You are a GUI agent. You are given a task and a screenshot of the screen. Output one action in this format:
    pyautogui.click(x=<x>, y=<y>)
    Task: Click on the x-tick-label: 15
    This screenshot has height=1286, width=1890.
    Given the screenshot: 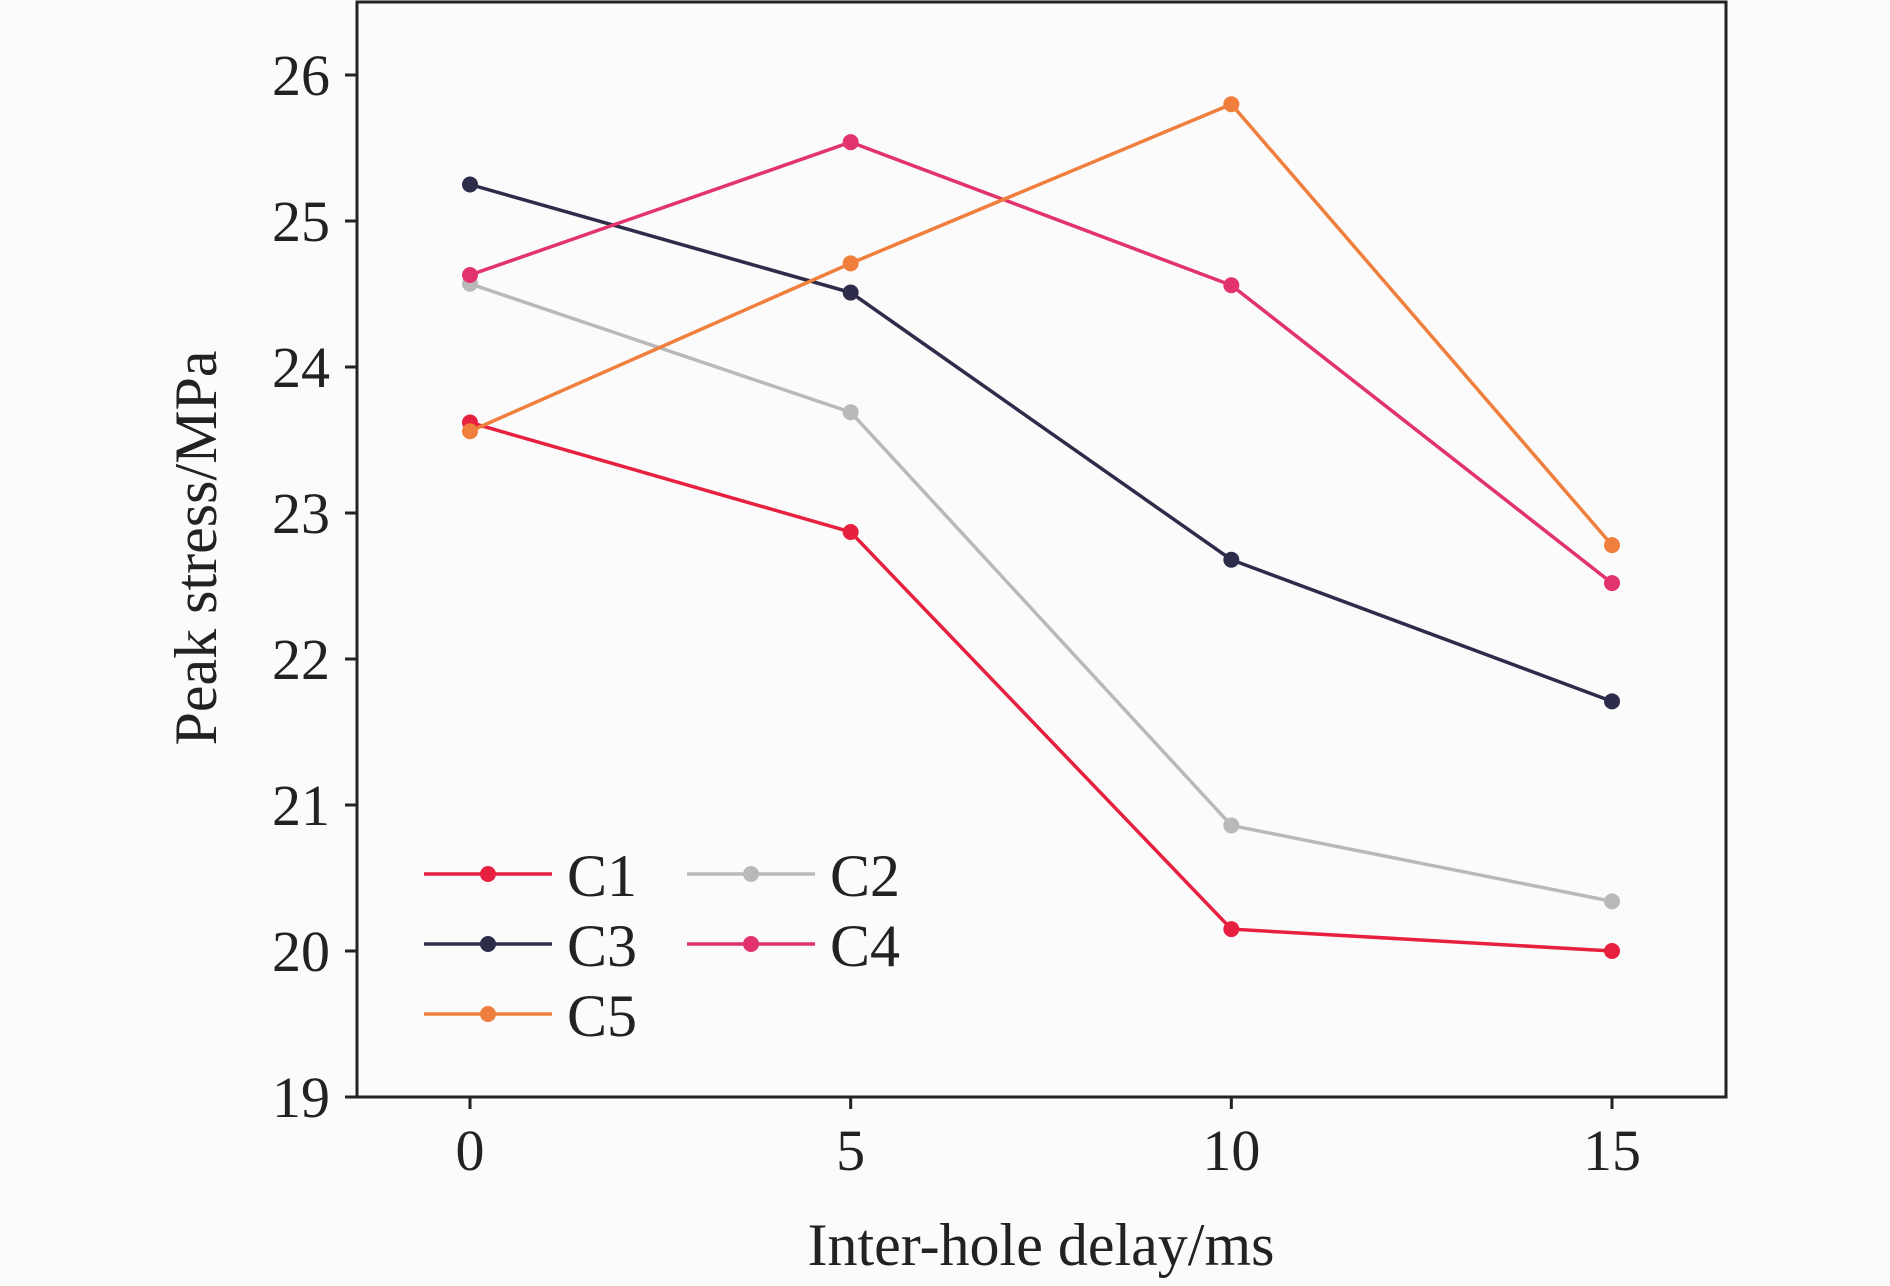 What is the action you would take?
    pyautogui.click(x=1612, y=1150)
    